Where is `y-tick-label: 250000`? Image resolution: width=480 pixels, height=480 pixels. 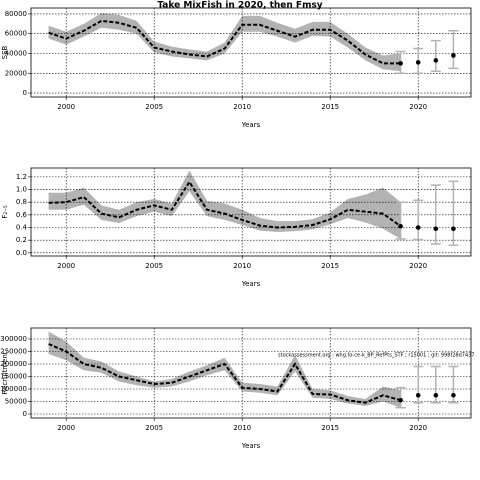
y-tick-label: 250000 is located at coordinates (13, 352).